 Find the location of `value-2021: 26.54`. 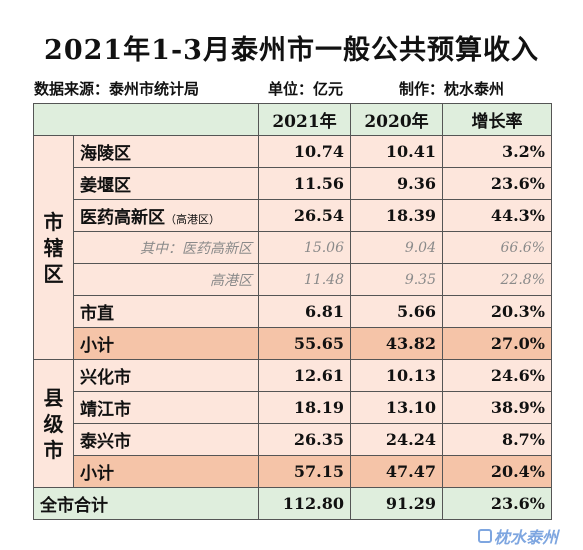

value-2021: 26.54 is located at coordinates (304, 215).